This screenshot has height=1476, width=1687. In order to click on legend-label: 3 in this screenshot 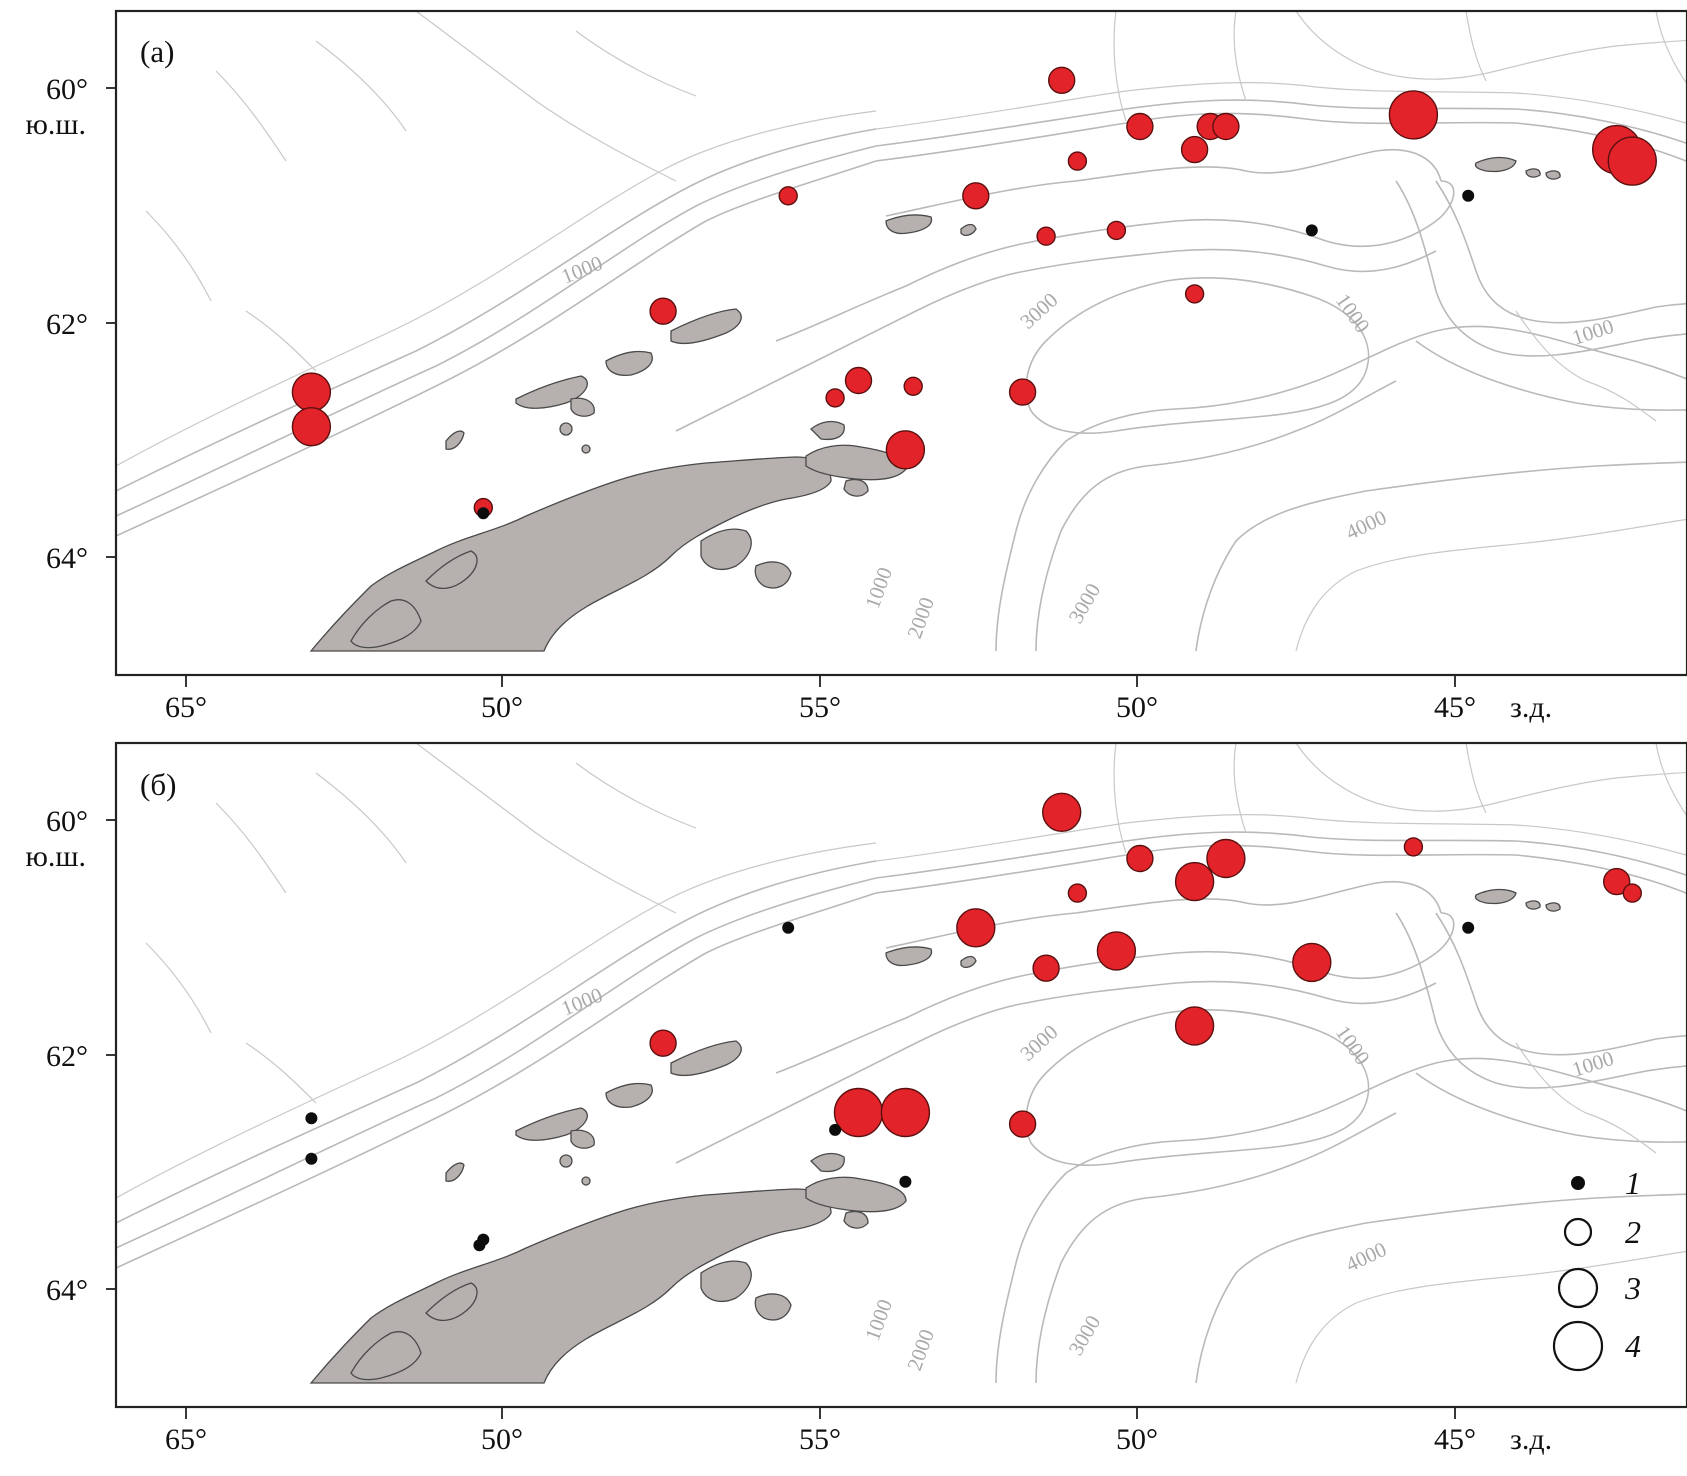, I will do `click(1632, 1288)`.